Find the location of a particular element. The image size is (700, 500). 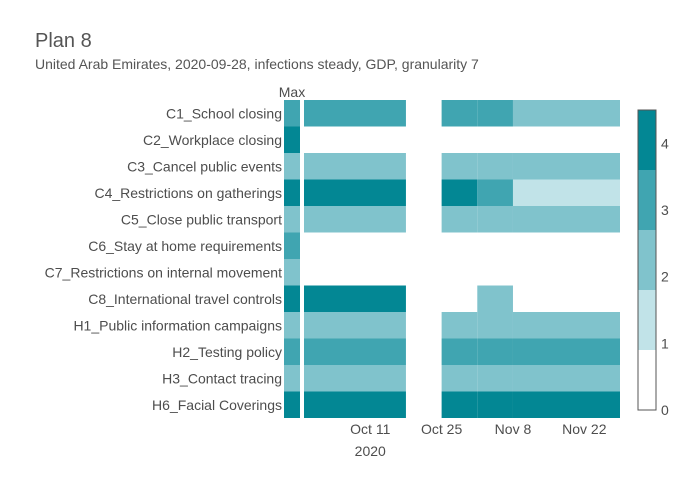

row-label: C8_International travel controls is located at coordinates (185, 299).